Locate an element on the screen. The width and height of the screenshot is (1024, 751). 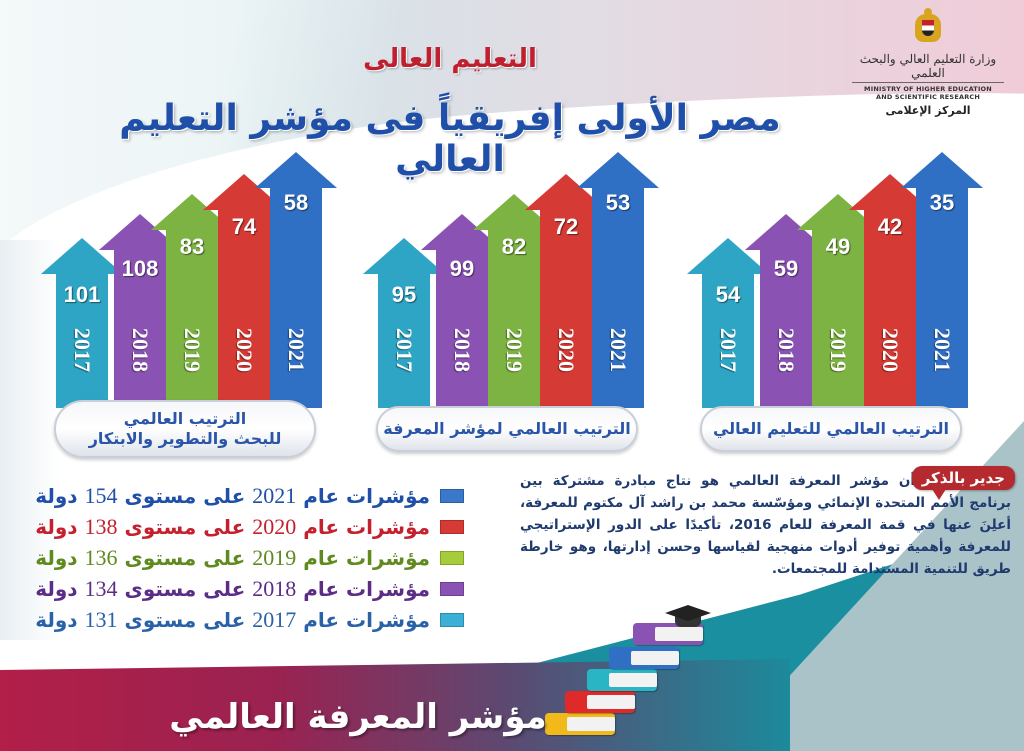
bar-value: 74 is located at coordinates (244, 226).